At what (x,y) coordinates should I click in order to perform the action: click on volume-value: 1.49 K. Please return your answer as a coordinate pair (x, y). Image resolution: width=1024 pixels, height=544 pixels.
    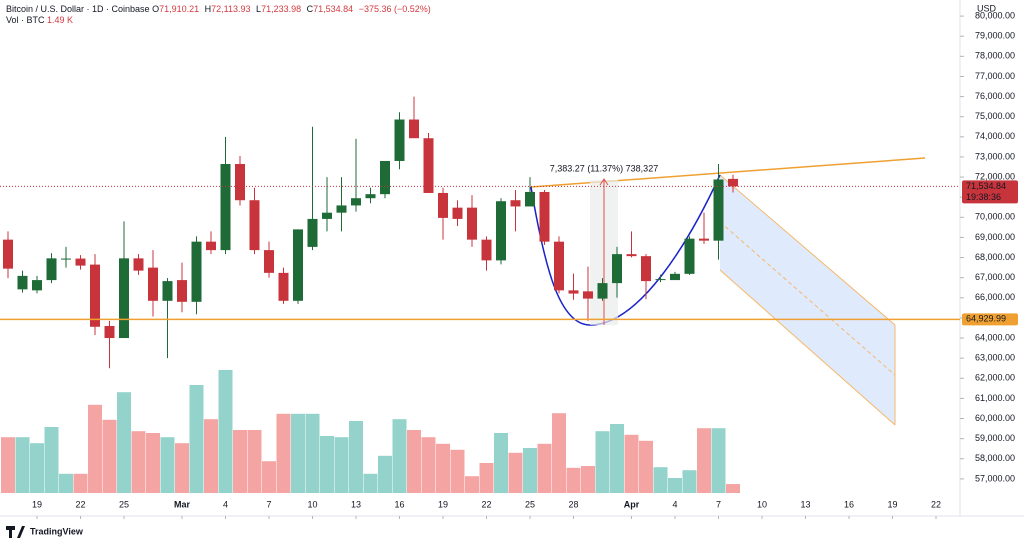
    Looking at the image, I should click on (60, 20).